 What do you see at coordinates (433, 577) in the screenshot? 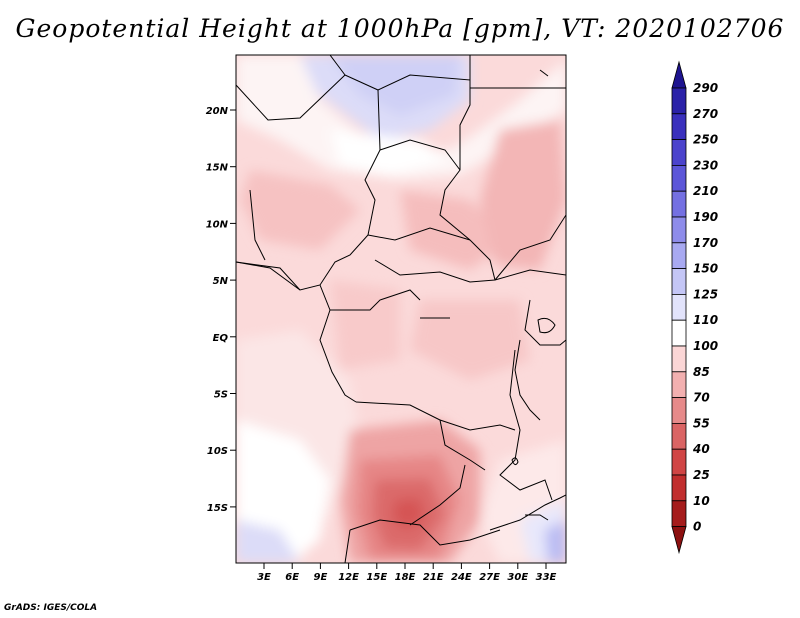
I see `lon-label: 21E` at bounding box center [433, 577].